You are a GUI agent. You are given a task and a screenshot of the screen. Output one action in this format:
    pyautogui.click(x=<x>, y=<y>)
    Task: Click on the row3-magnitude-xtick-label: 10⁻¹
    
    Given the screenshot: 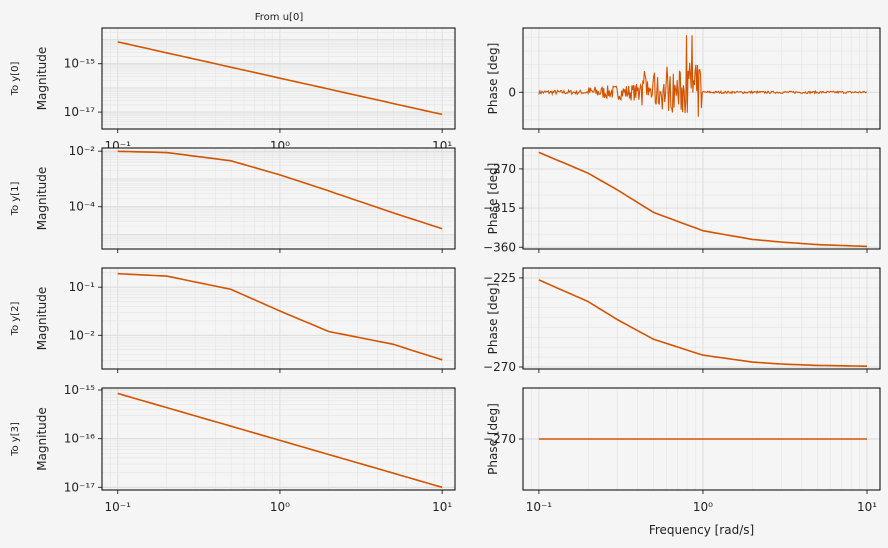 What is the action you would take?
    pyautogui.click(x=118, y=507)
    